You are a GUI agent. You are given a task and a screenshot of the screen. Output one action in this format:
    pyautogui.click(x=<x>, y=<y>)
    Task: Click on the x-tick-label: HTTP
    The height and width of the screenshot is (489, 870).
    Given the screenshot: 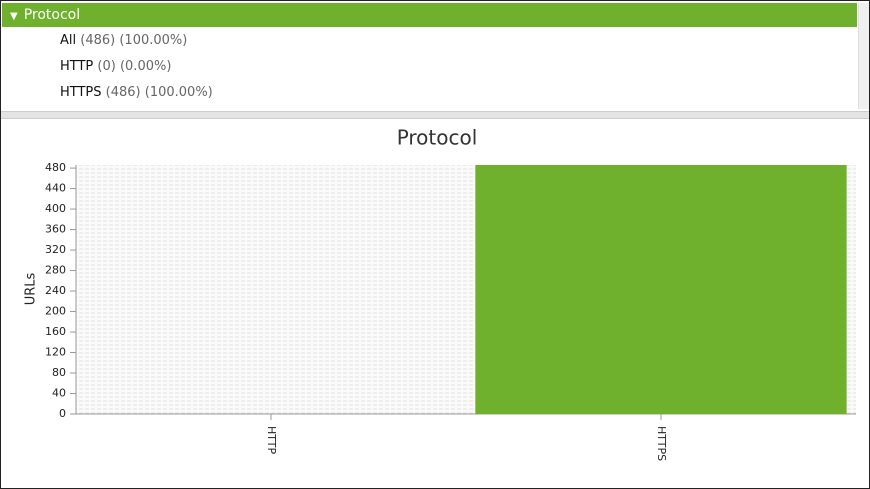 What is the action you would take?
    pyautogui.click(x=271, y=440)
    